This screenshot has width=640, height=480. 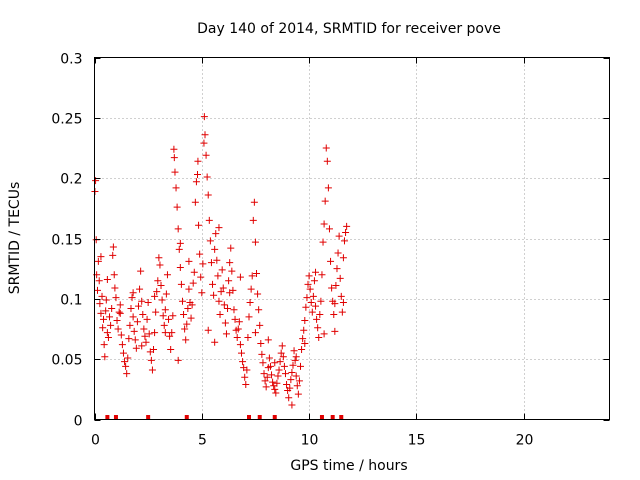 What do you see at coordinates (95, 441) in the screenshot?
I see `x-tick-label: 0` at bounding box center [95, 441].